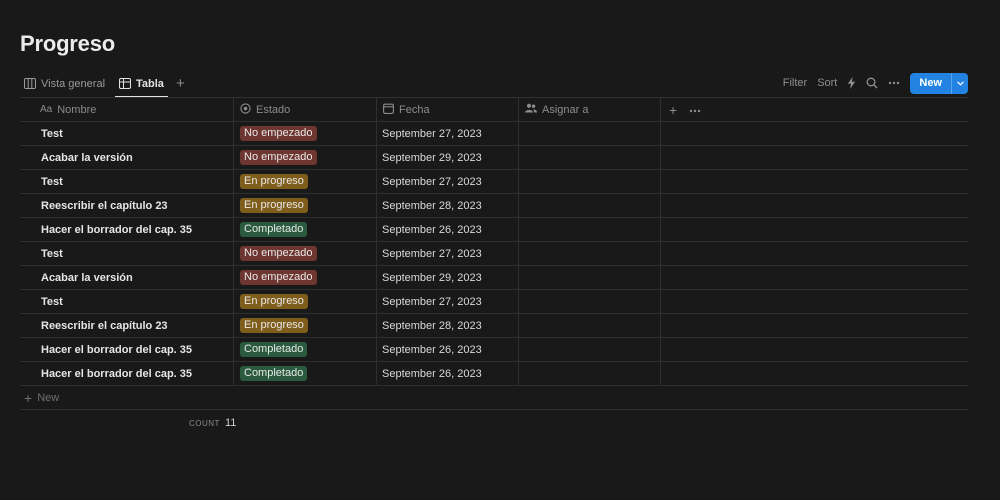 The image size is (1000, 500). I want to click on column-header-nombre: Aa Nombre, so click(127, 109).